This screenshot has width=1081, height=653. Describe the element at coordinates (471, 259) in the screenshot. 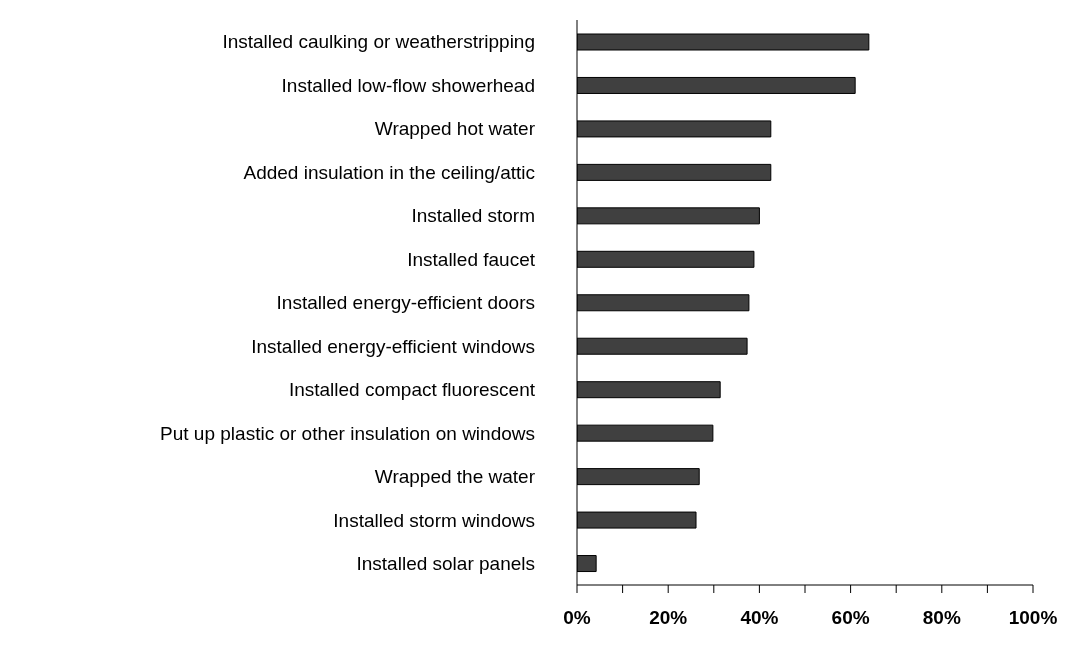

I see `y-tick-label: Installed faucet` at that location.